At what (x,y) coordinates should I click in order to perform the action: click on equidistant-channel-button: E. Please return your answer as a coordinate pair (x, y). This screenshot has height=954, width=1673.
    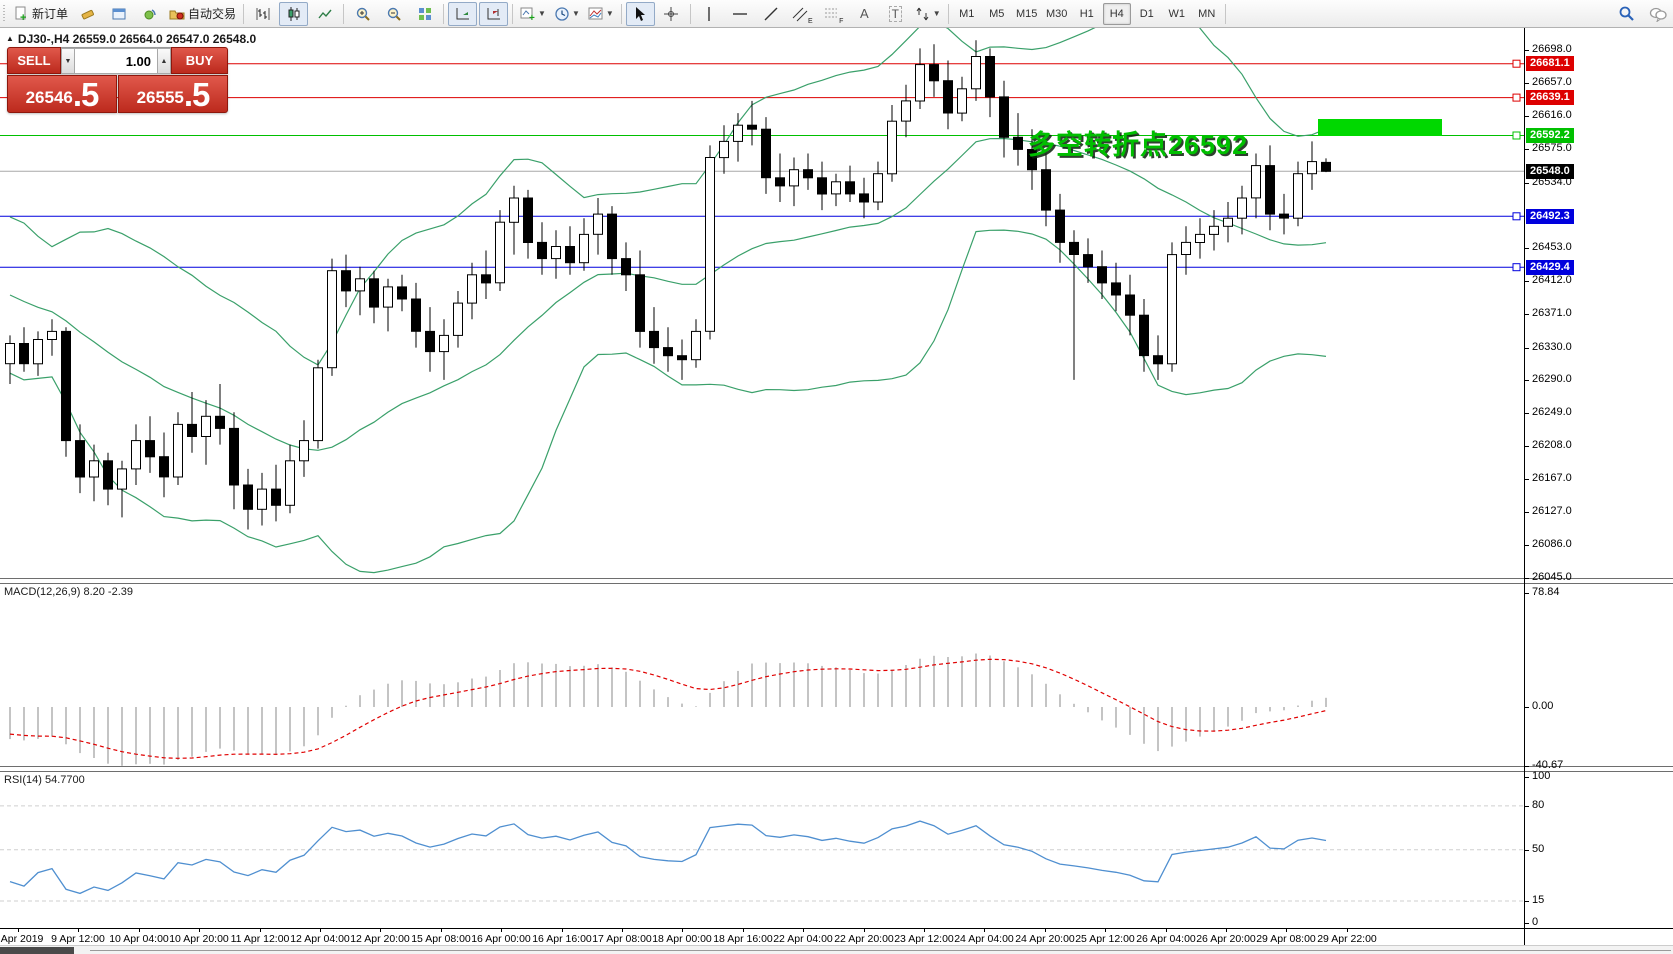
    Looking at the image, I should click on (802, 14).